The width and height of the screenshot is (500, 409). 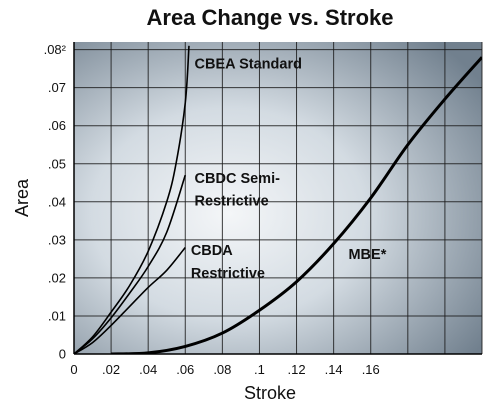 I want to click on y-tick-label: .06, so click(x=57, y=125).